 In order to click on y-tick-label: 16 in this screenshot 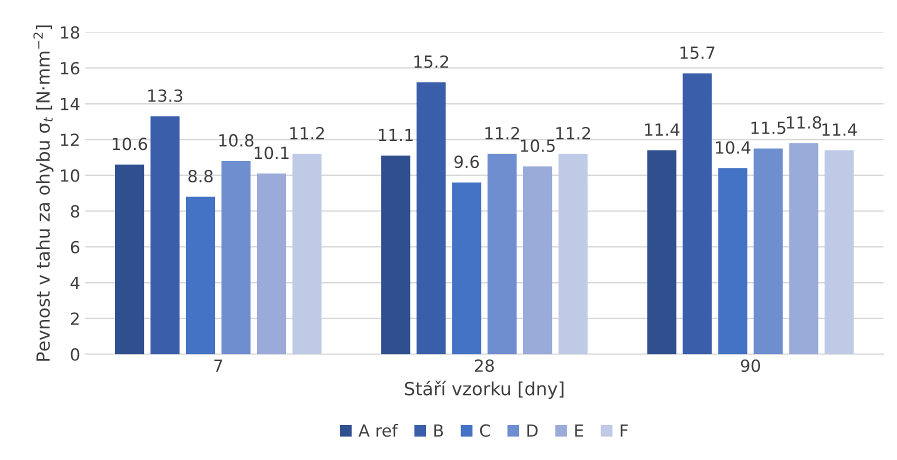, I will do `click(70, 68)`.